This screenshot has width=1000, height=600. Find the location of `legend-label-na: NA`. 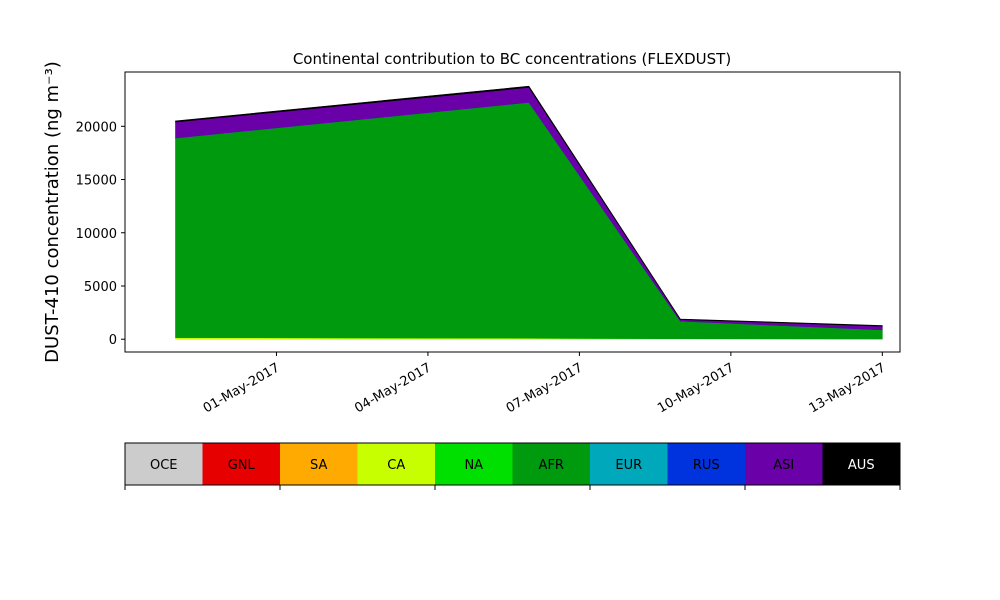

legend-label-na: NA is located at coordinates (473, 465).